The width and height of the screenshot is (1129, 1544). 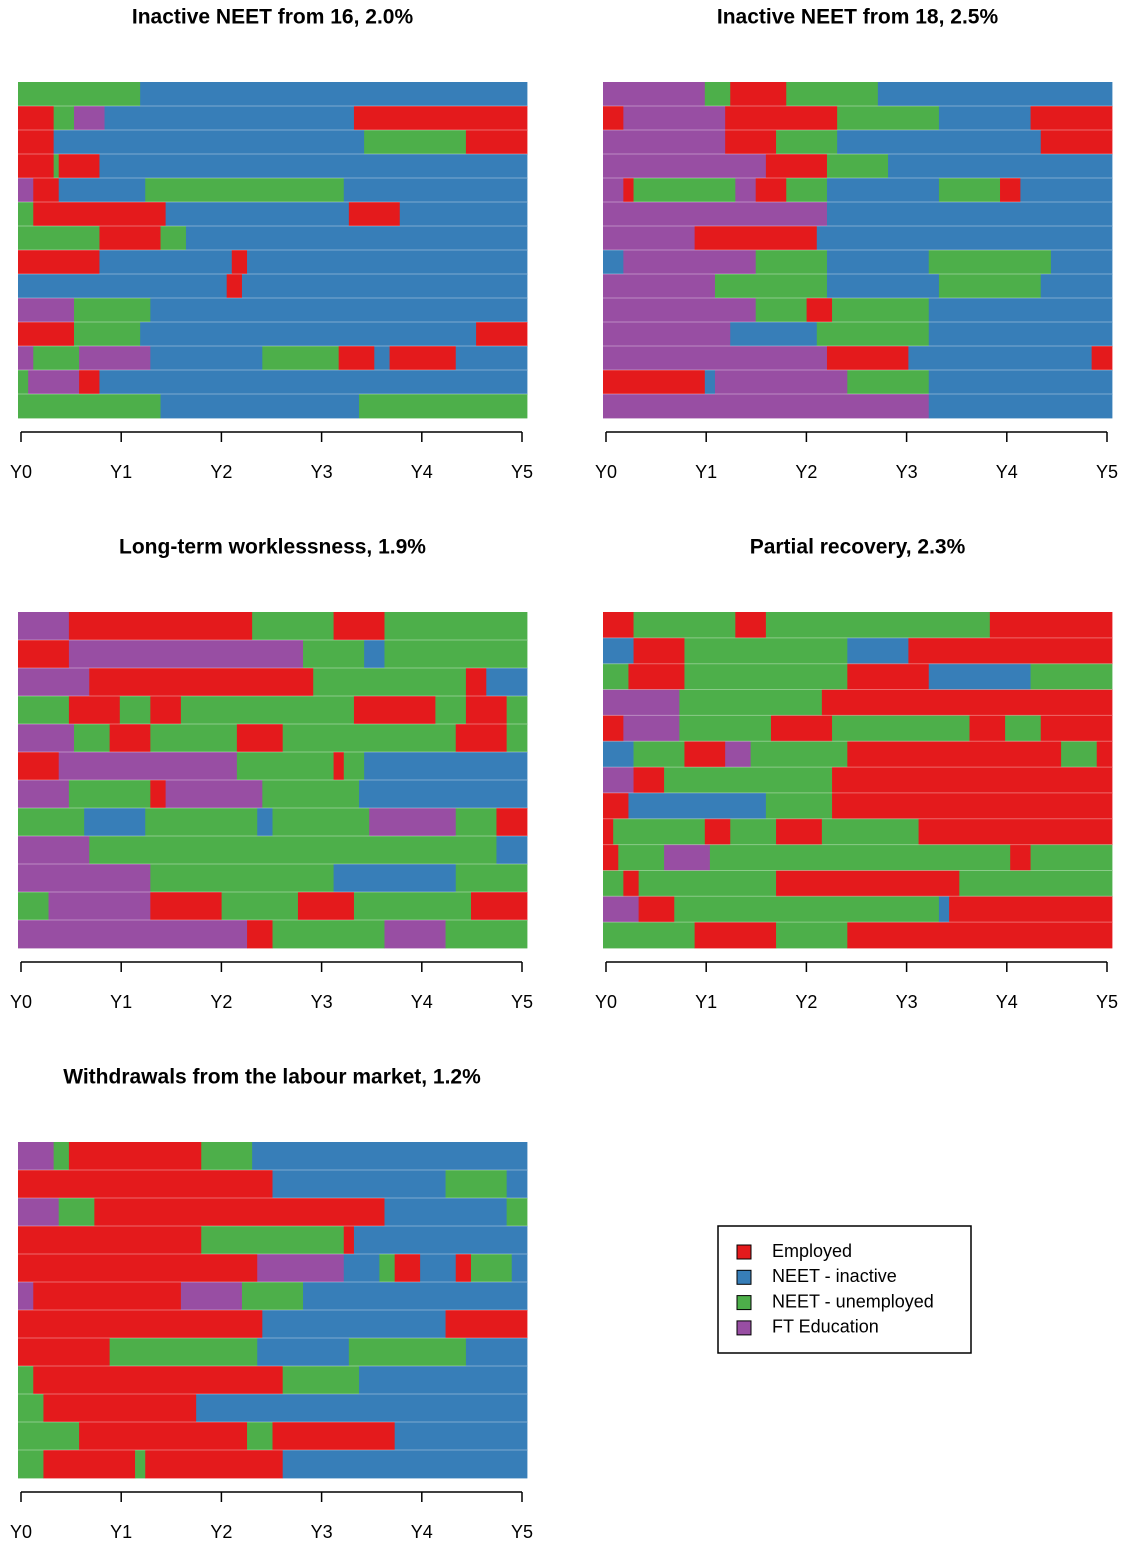 What do you see at coordinates (271, 774) in the screenshot?
I see `panel: Long-term worklessness, 1.9% Y0 Y1 Y2 Y3 Y4 Y5` at bounding box center [271, 774].